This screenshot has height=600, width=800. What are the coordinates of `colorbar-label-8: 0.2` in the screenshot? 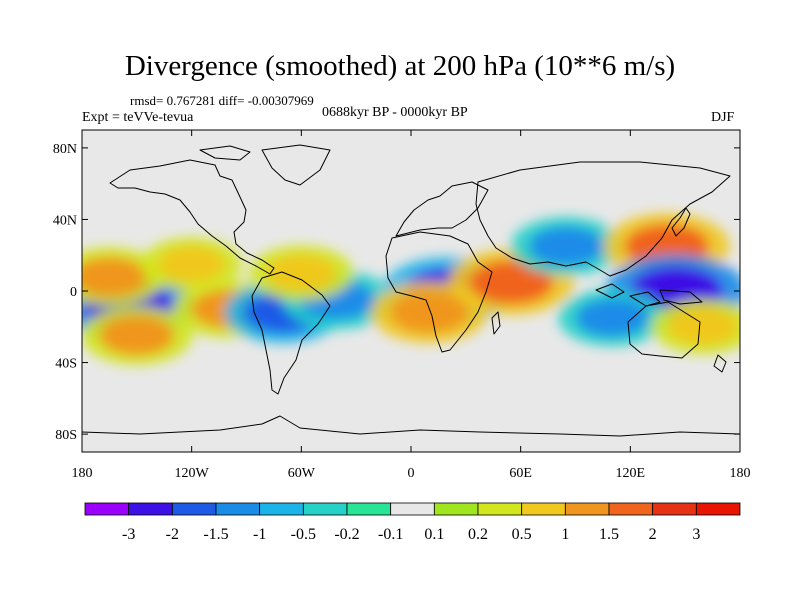 It's located at (478, 534).